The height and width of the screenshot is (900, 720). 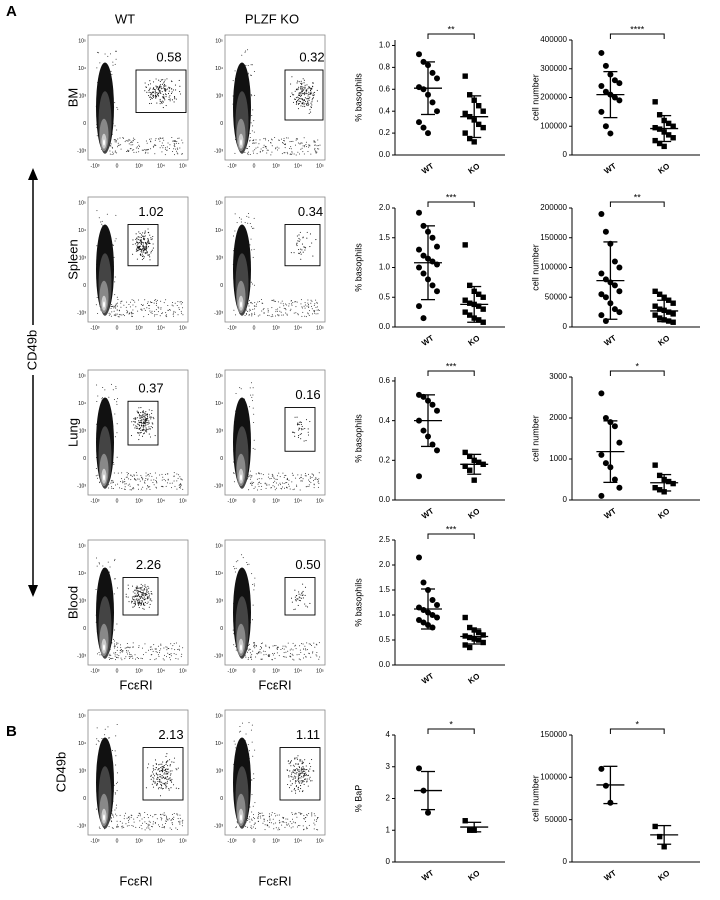 I want to click on y-tick-label: 0.5, so click(x=385, y=296).